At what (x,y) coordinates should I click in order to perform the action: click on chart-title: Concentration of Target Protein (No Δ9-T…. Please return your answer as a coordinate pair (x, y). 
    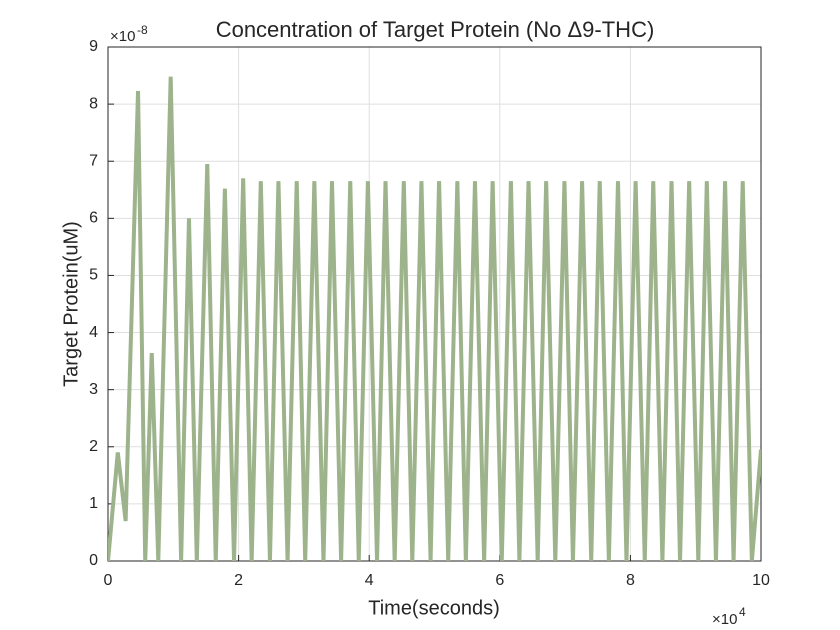
    Looking at the image, I should click on (435, 29).